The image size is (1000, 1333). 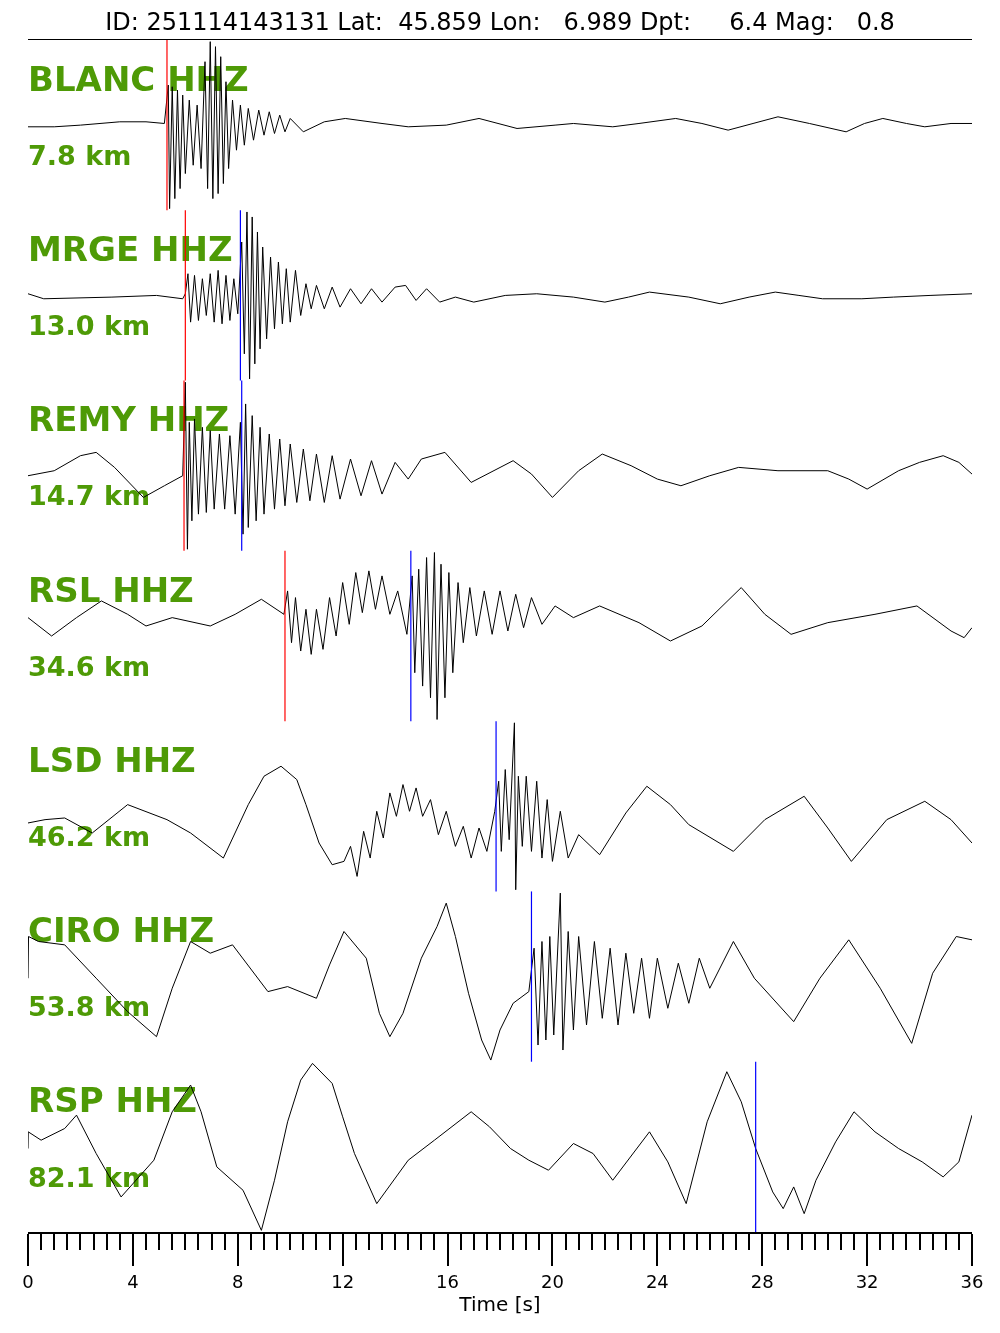 I want to click on annotation: 7.8 km, so click(x=80, y=155).